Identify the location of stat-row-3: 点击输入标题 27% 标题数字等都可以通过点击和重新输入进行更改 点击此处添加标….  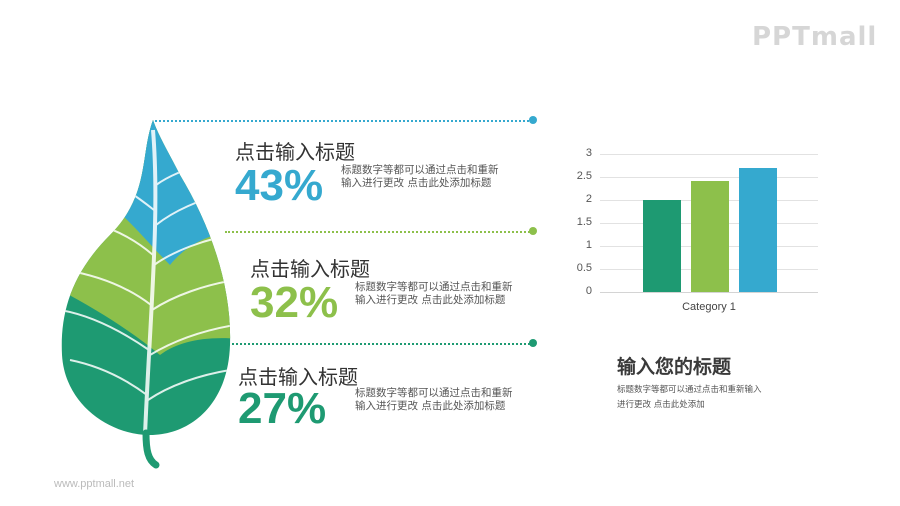
(270, 396).